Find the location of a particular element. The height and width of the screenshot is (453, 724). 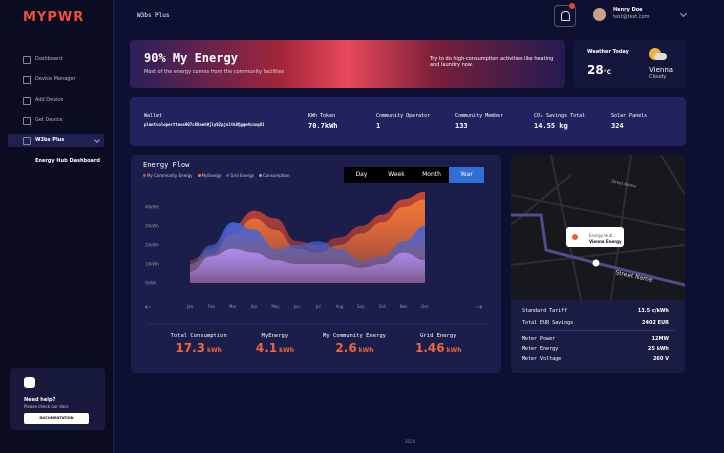

period-button: Month is located at coordinates (431, 174).